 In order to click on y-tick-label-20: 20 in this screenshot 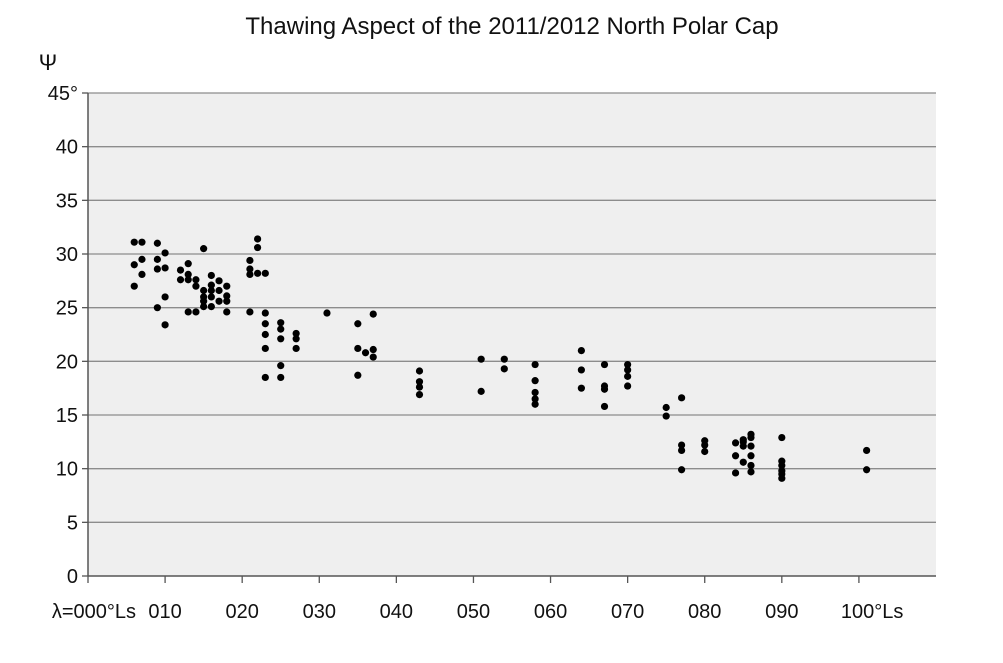, I will do `click(67, 362)`.